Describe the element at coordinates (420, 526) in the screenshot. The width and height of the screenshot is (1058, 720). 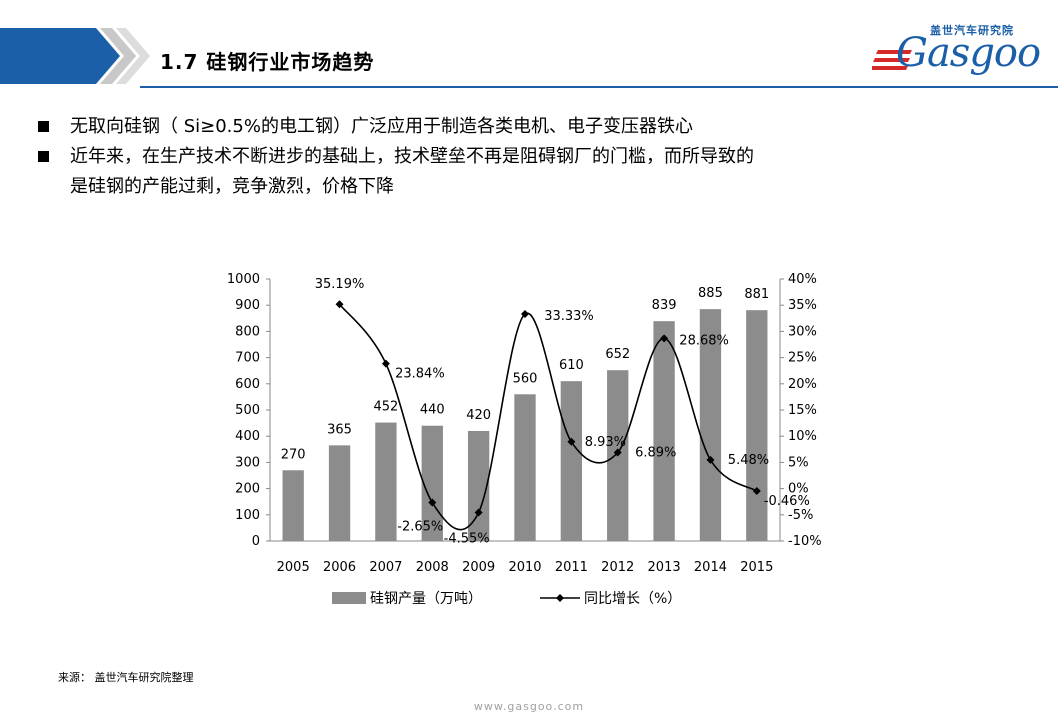
I see `growth-value-label: -2.65%` at that location.